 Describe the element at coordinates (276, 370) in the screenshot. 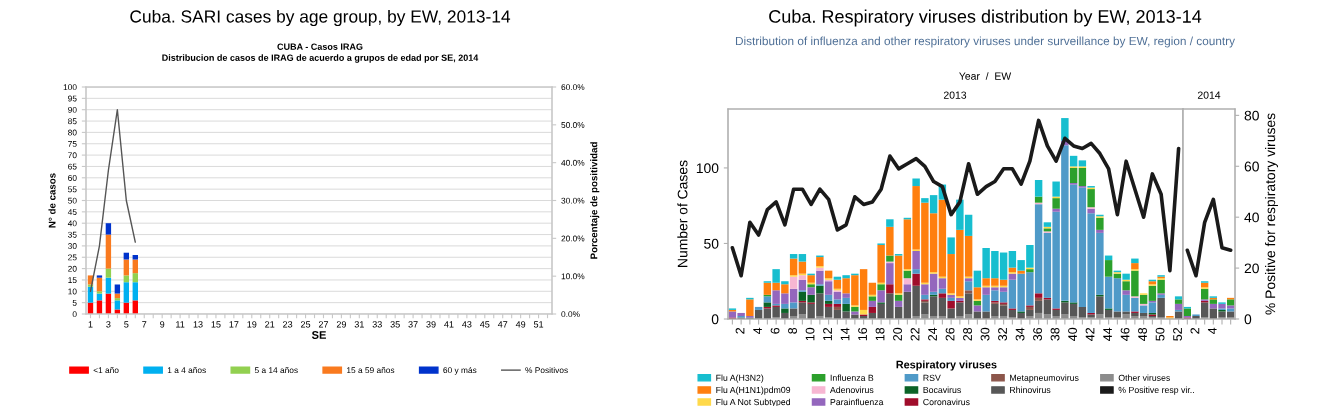

I see `legend-label: 5 a 14 años` at that location.